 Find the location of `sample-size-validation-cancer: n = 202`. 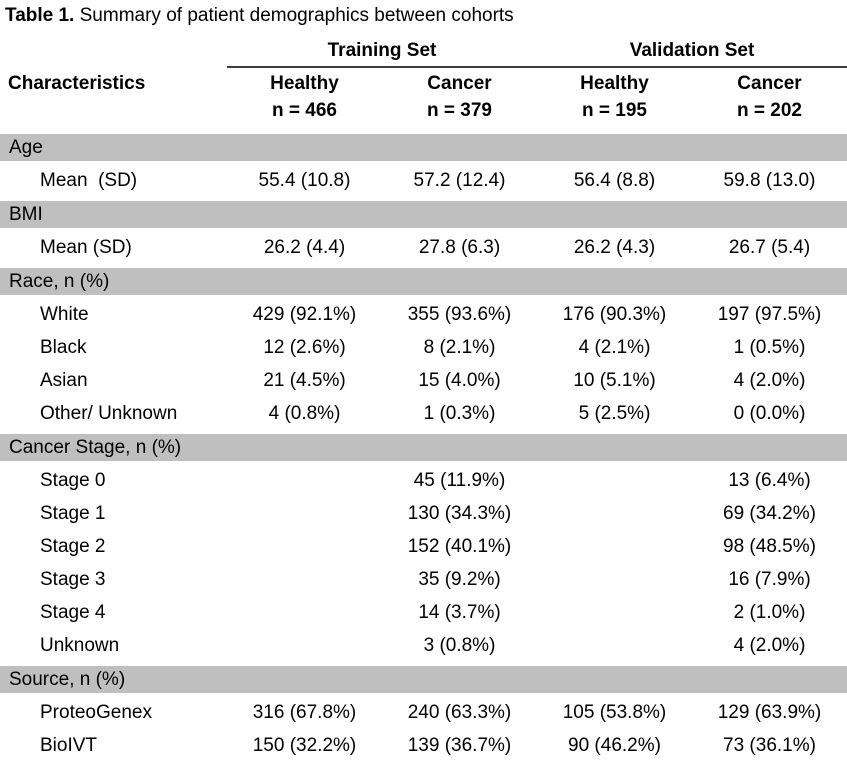

sample-size-validation-cancer: n = 202 is located at coordinates (769, 110).